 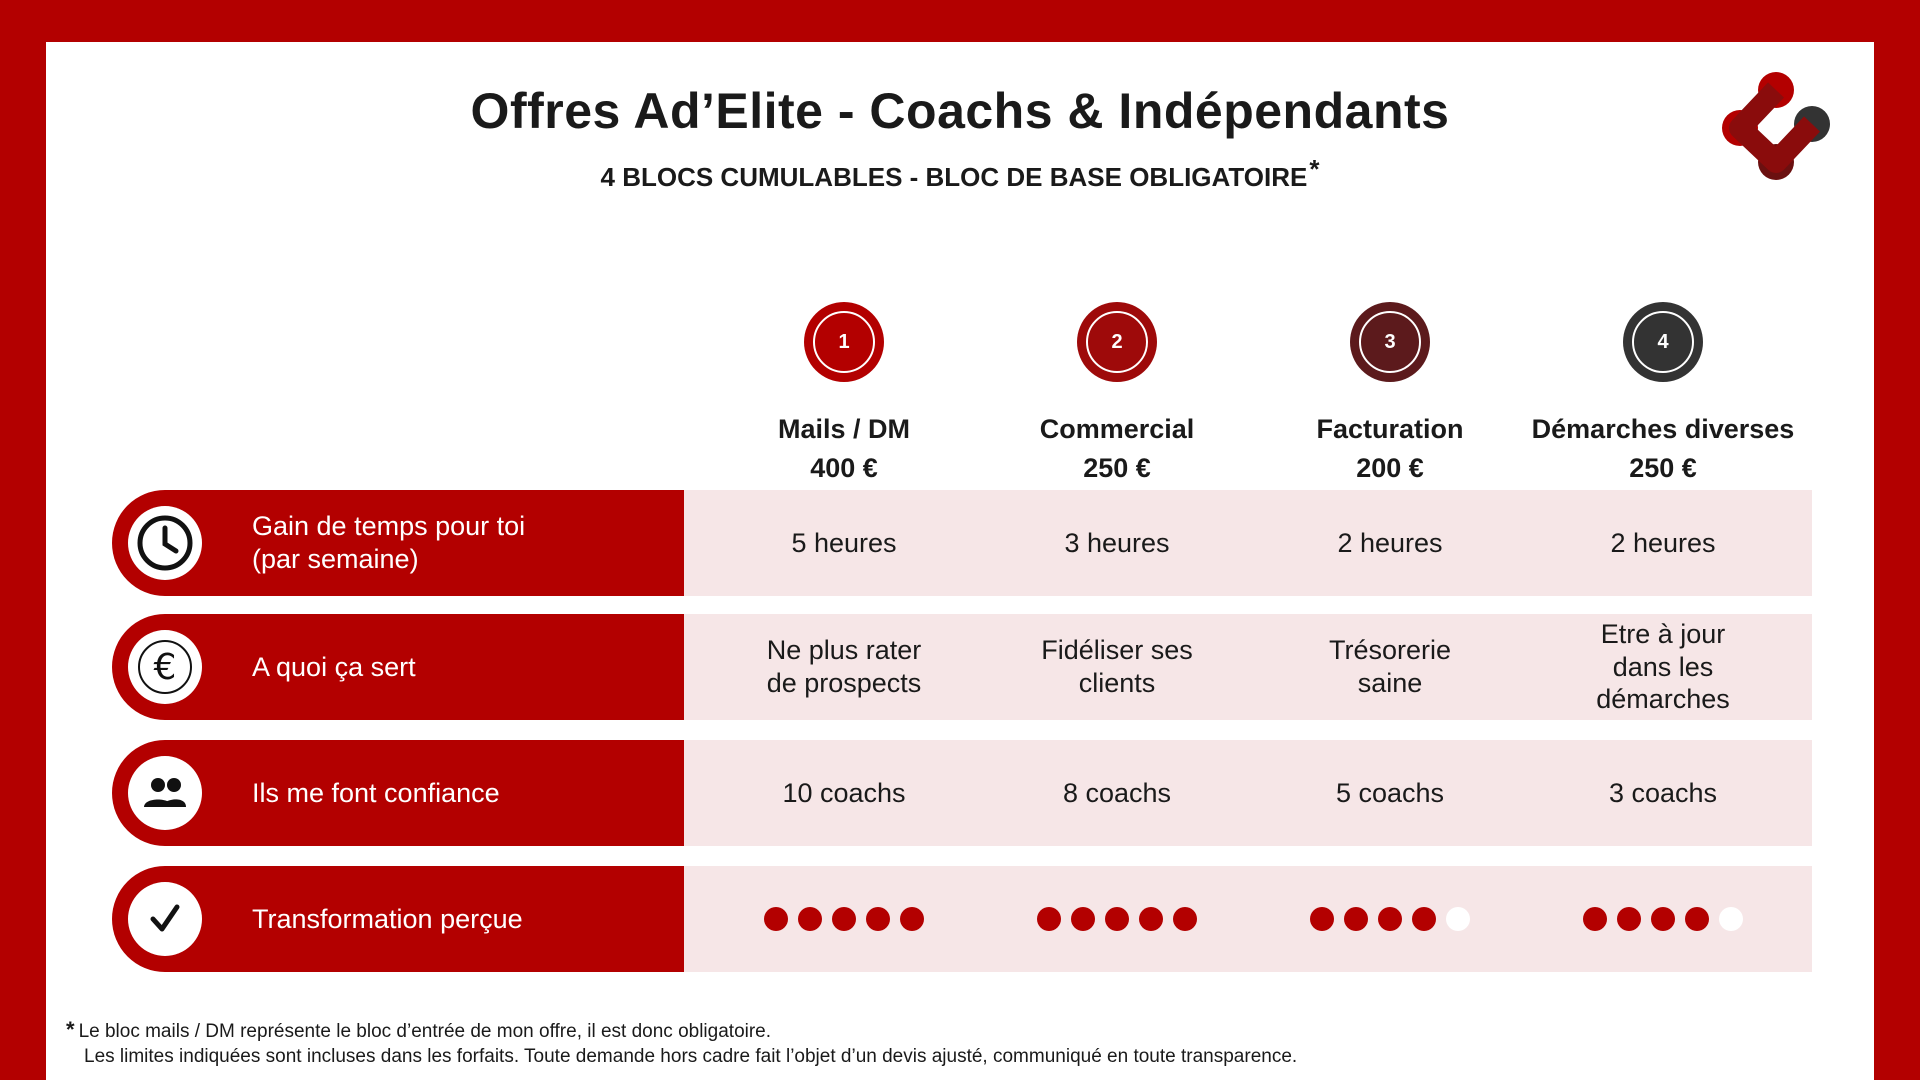 I want to click on row-label: Transformation perçue, so click(x=387, y=918).